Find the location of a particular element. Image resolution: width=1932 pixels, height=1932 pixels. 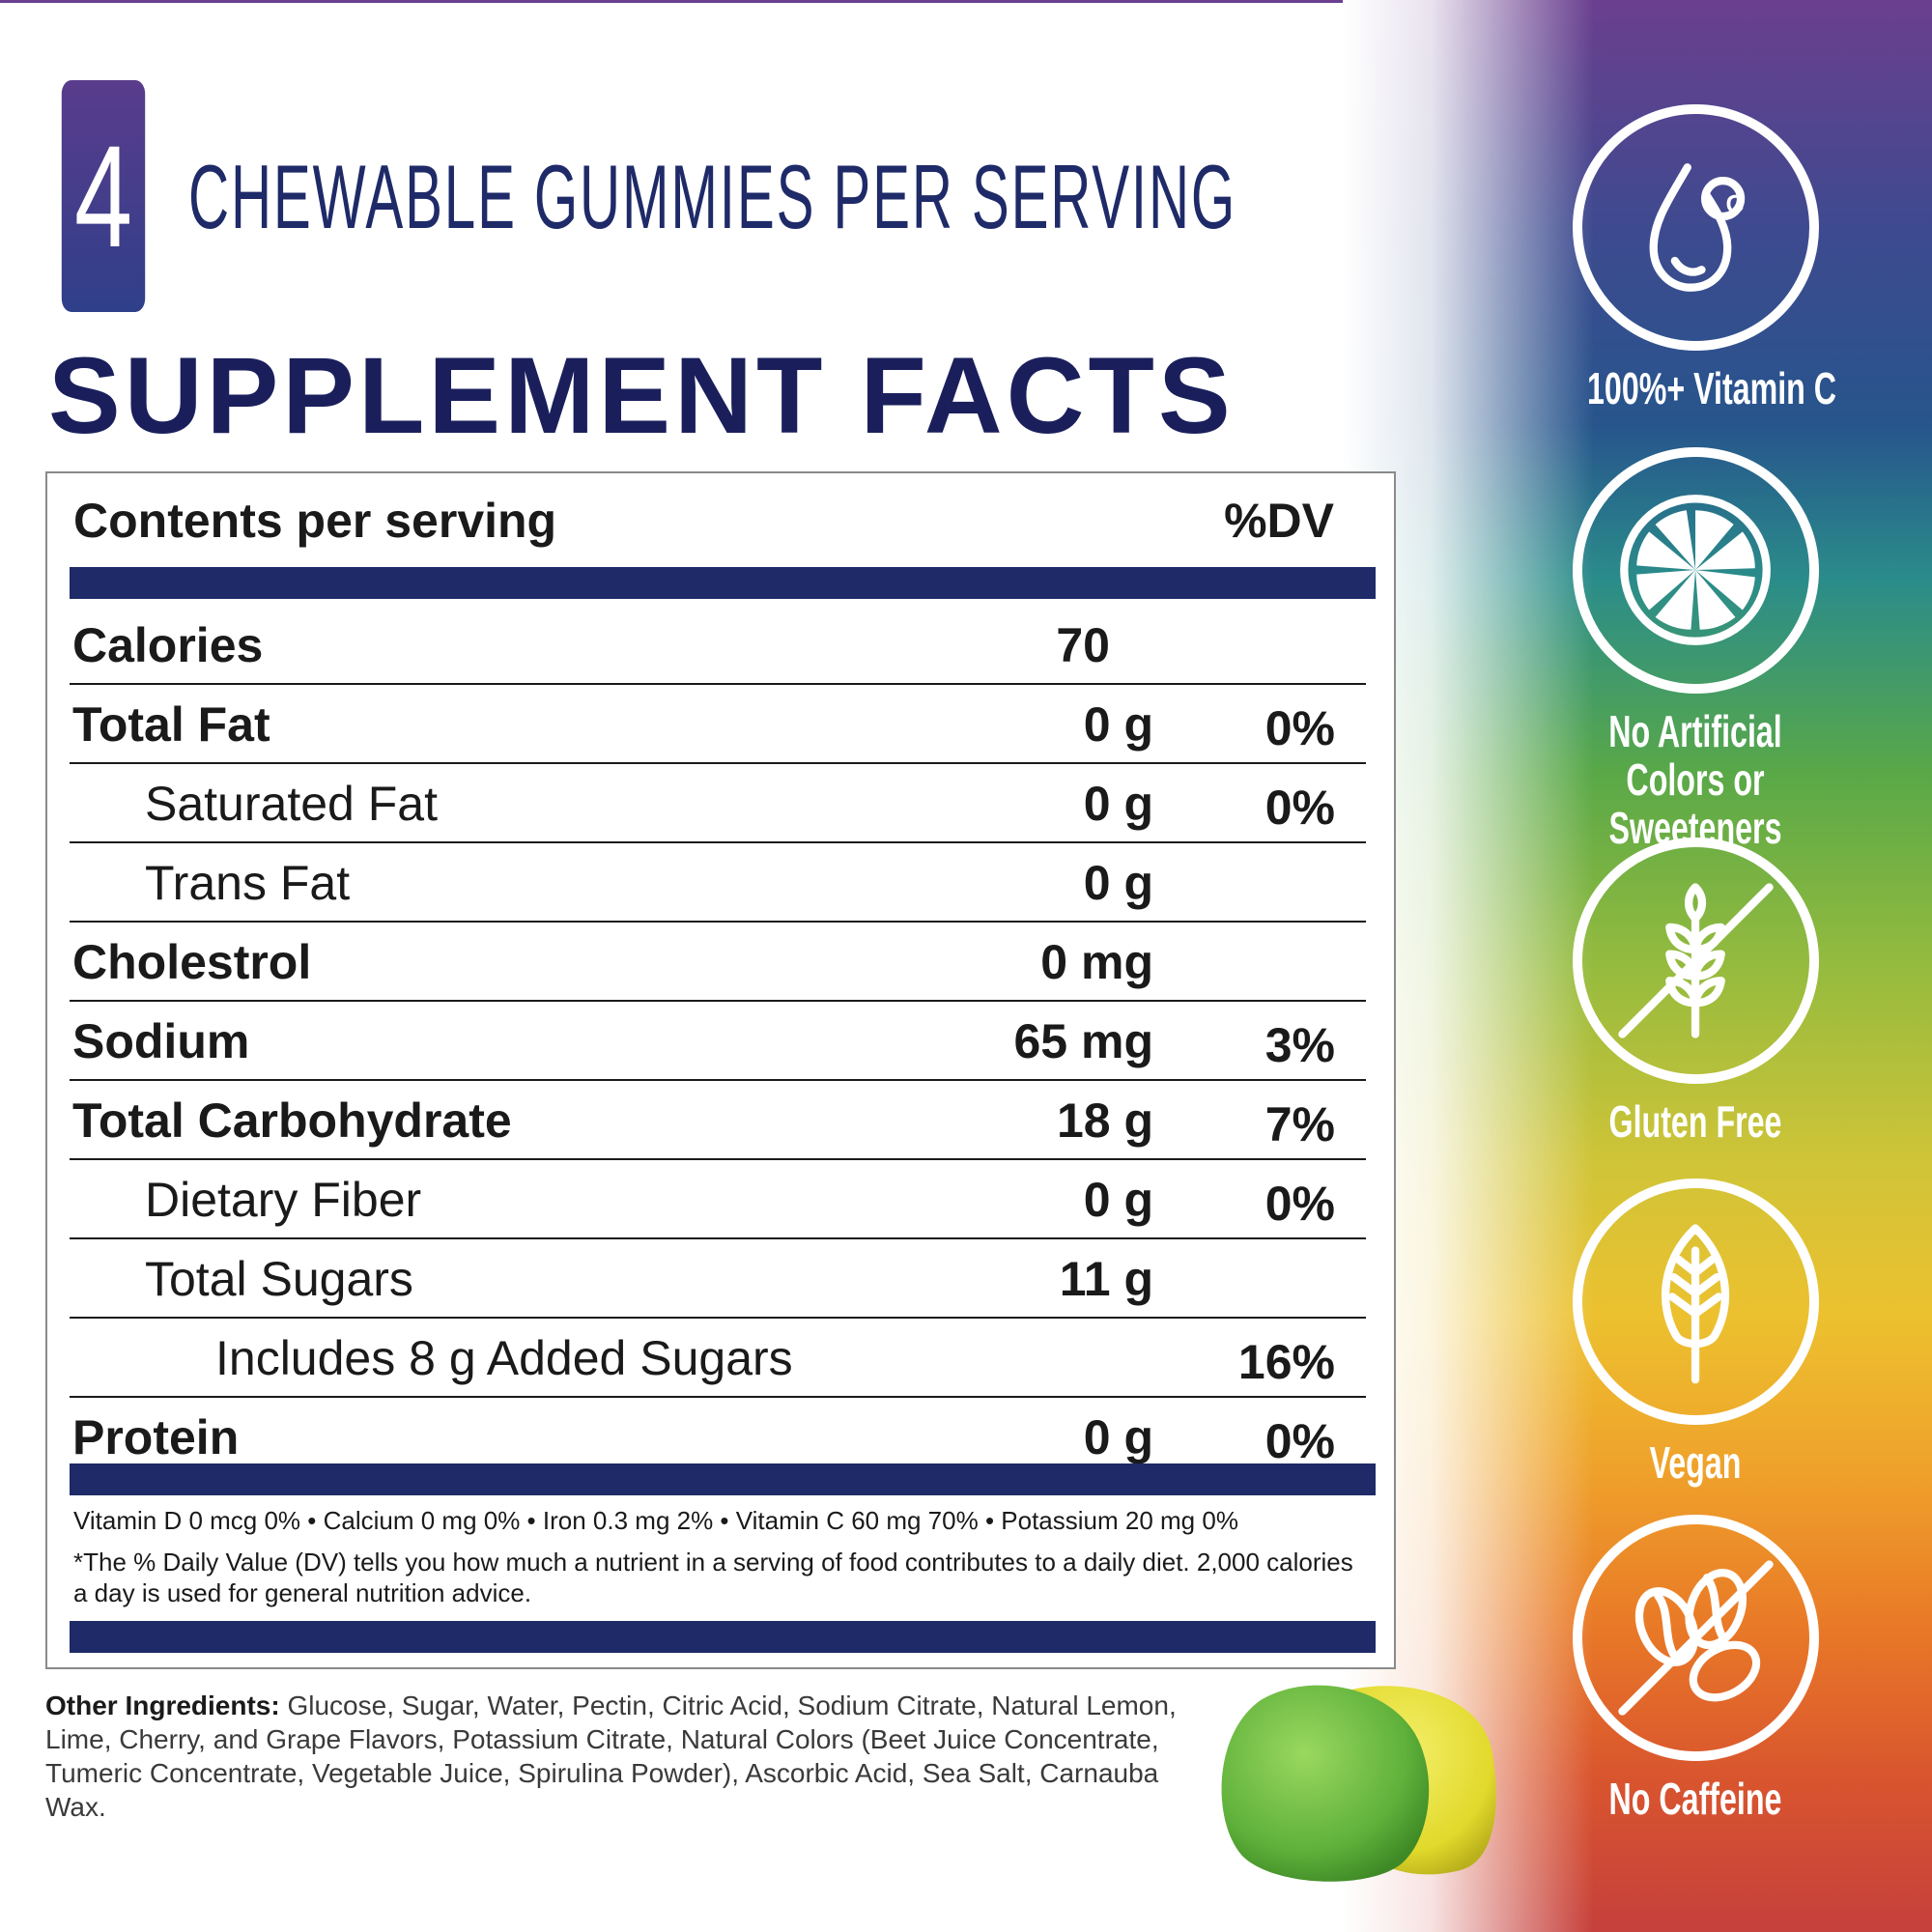

nutrient-name: Protein is located at coordinates (156, 1437).